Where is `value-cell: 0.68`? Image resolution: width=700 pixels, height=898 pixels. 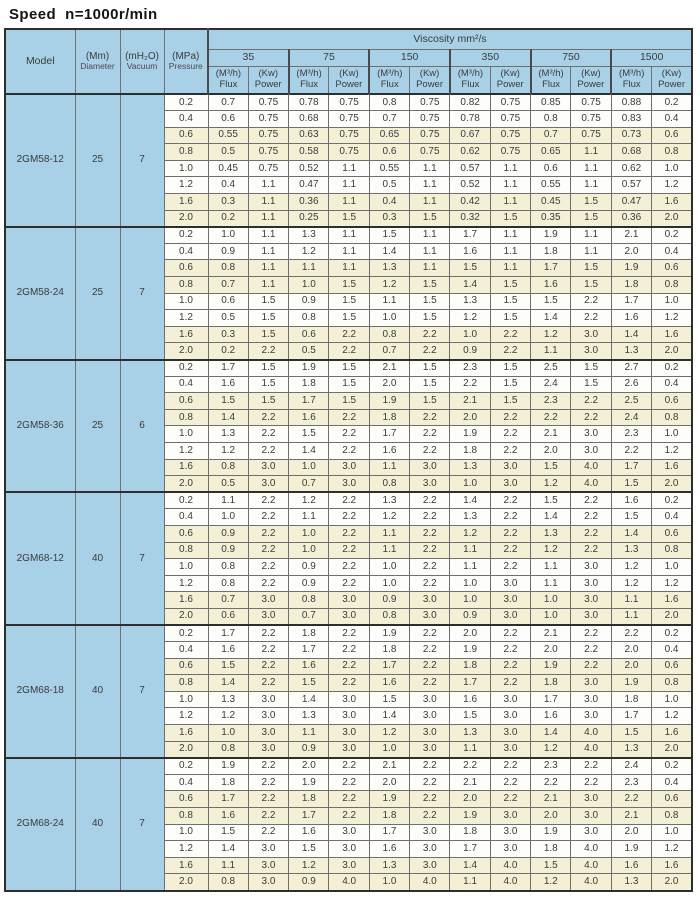
value-cell: 0.68 is located at coordinates (631, 152).